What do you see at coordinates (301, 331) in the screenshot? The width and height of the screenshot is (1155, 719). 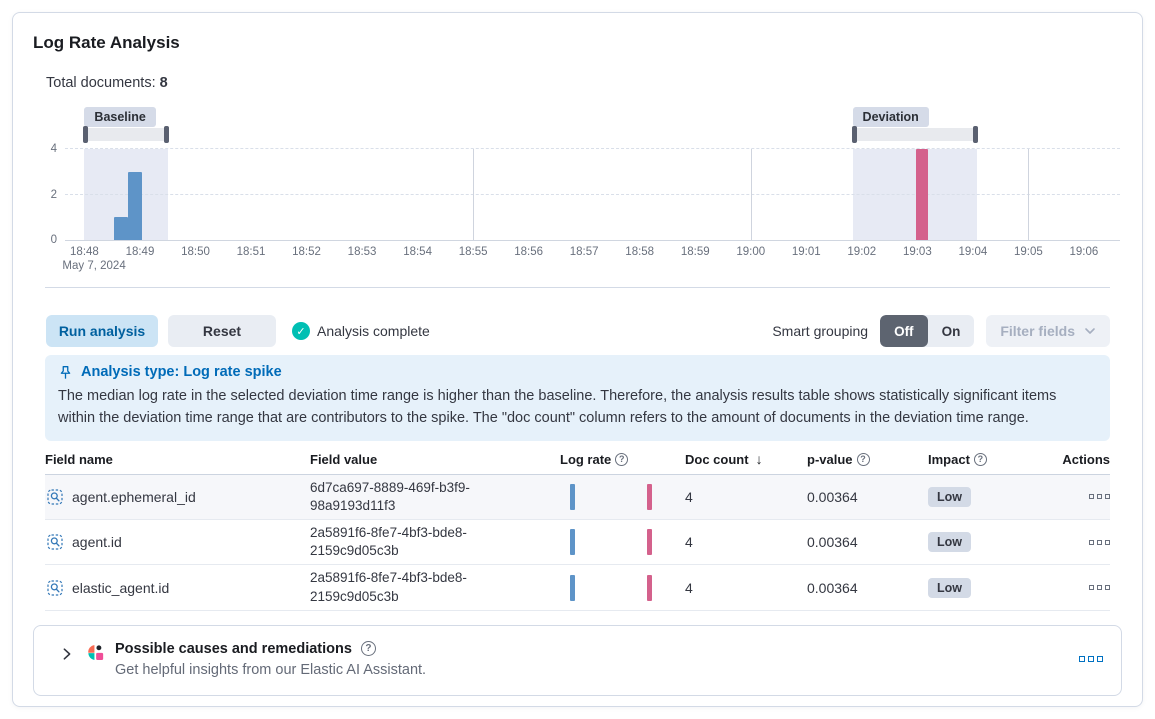 I see `check-circle-icon: ✓` at bounding box center [301, 331].